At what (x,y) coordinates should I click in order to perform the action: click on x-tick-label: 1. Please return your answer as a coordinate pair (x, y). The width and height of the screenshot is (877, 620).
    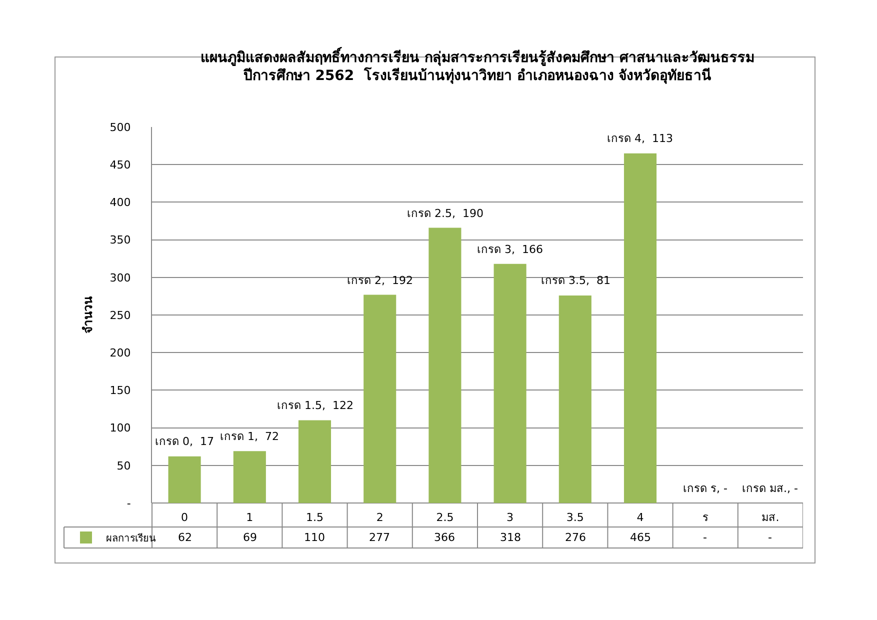
    Looking at the image, I should click on (250, 517).